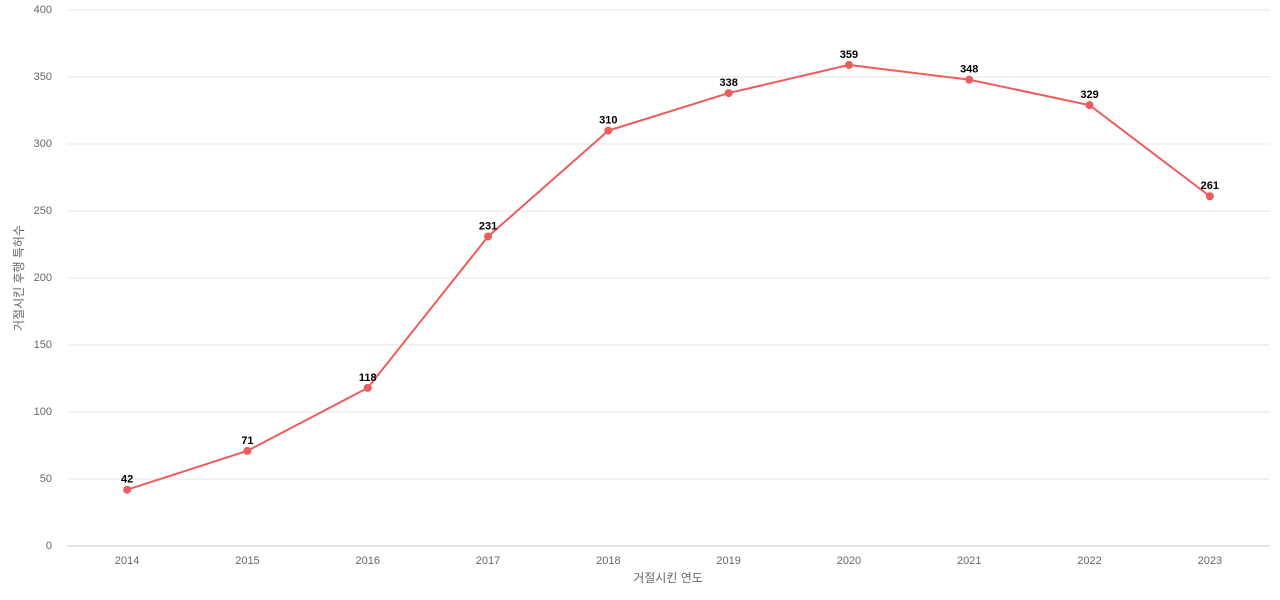  What do you see at coordinates (43, 278) in the screenshot?
I see `y-tick-label: 200` at bounding box center [43, 278].